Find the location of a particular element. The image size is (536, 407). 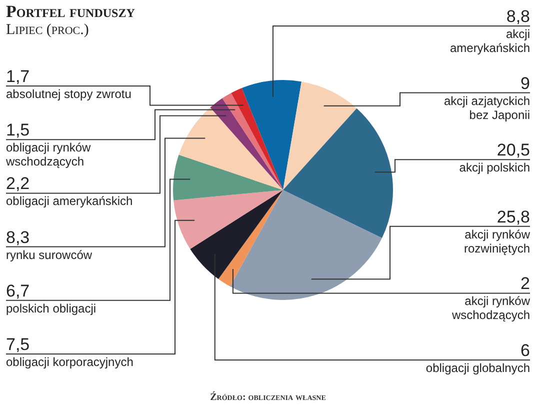

data-label: 1,7 is located at coordinates (18, 76).